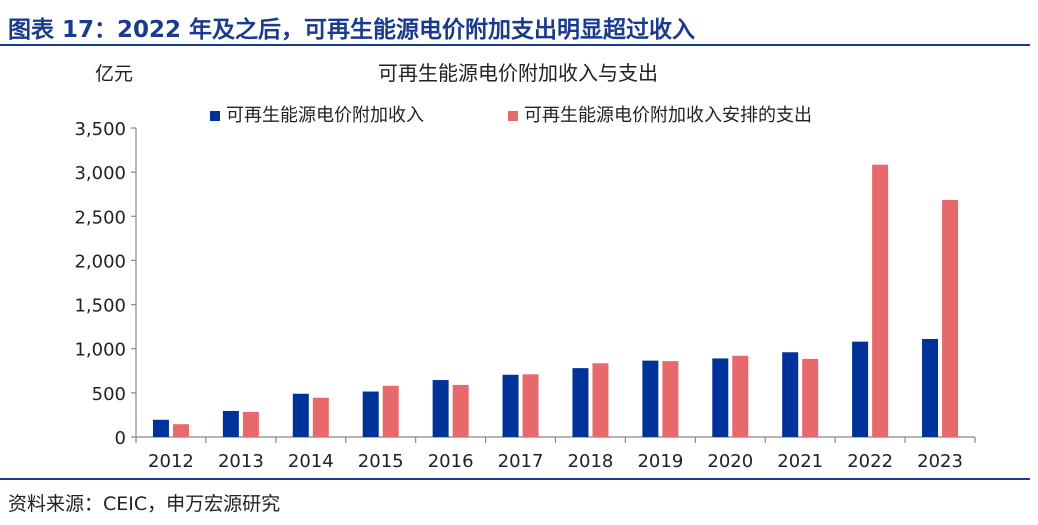 This screenshot has width=1038, height=525. What do you see at coordinates (352, 30) in the screenshot?
I see `figure-header-title: 图表 17：2022 年及之后，可再生能源电价附加支出明显超过收入` at bounding box center [352, 30].